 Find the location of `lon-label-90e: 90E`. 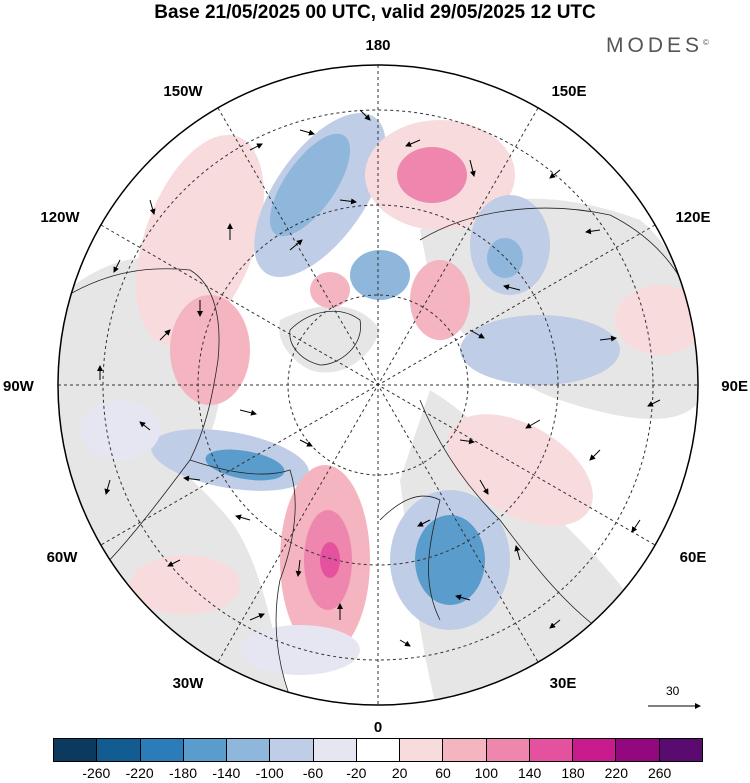

lon-label-90e: 90E is located at coordinates (734, 386).